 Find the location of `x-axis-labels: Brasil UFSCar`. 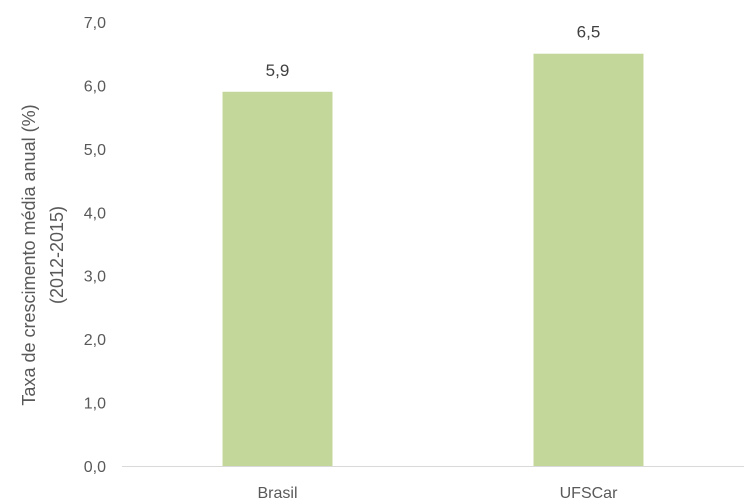

x-axis-labels: Brasil UFSCar is located at coordinates (437, 493).